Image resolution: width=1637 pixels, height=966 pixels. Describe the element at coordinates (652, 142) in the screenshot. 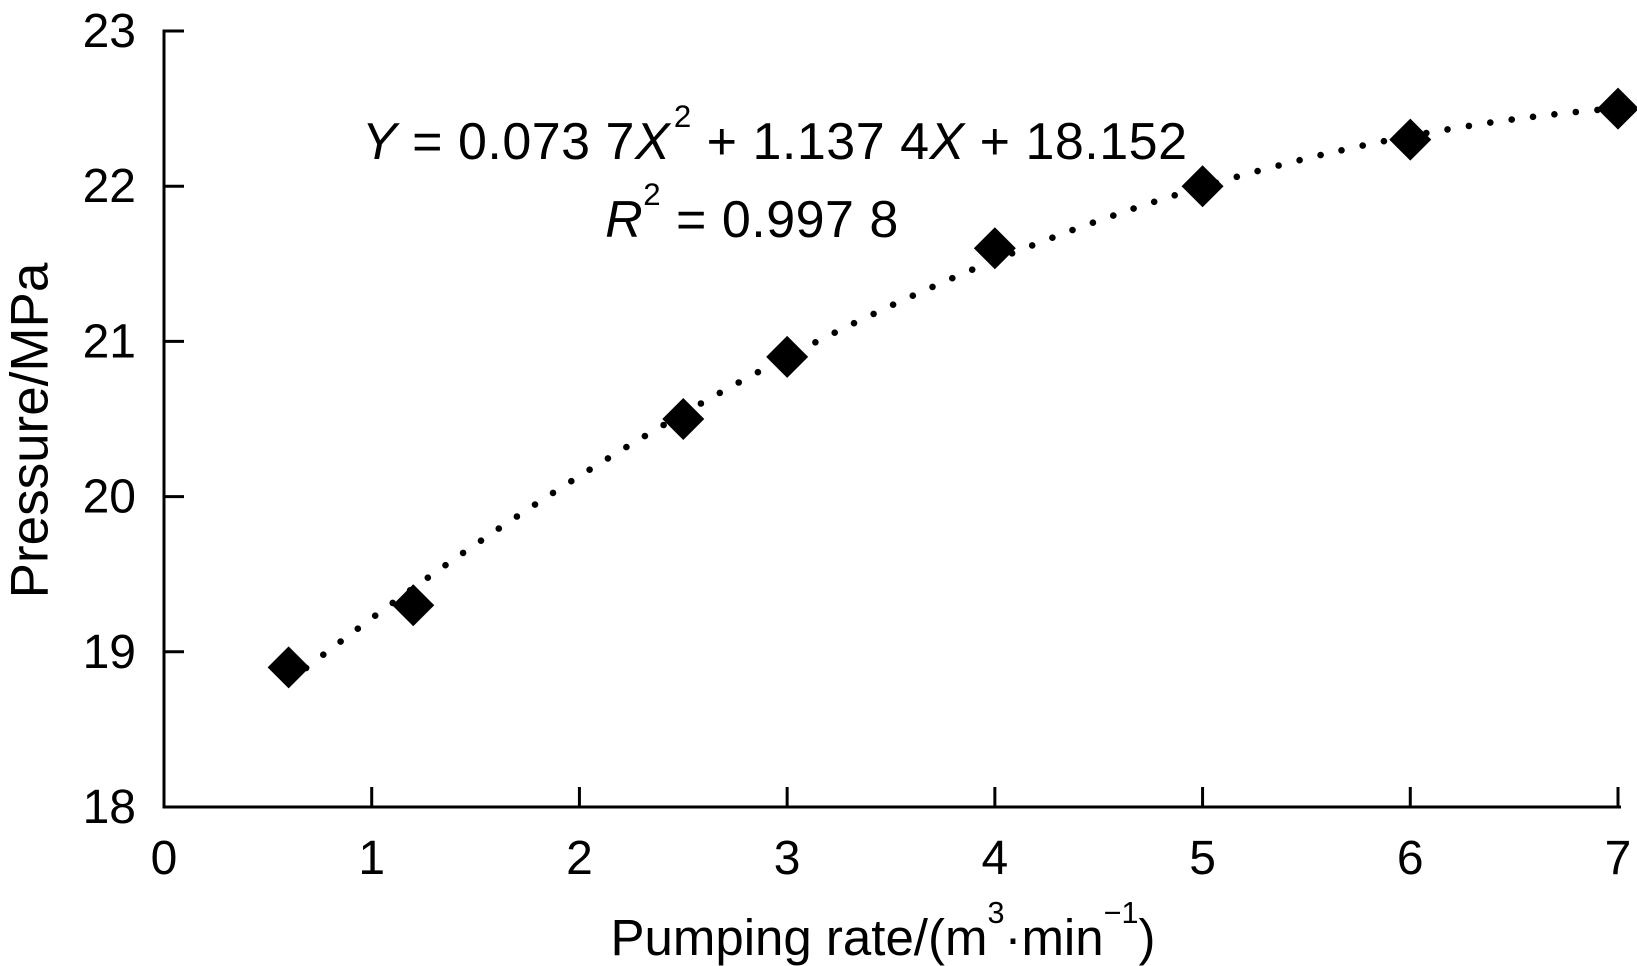

I see `equation-x-symbol-1: X` at that location.